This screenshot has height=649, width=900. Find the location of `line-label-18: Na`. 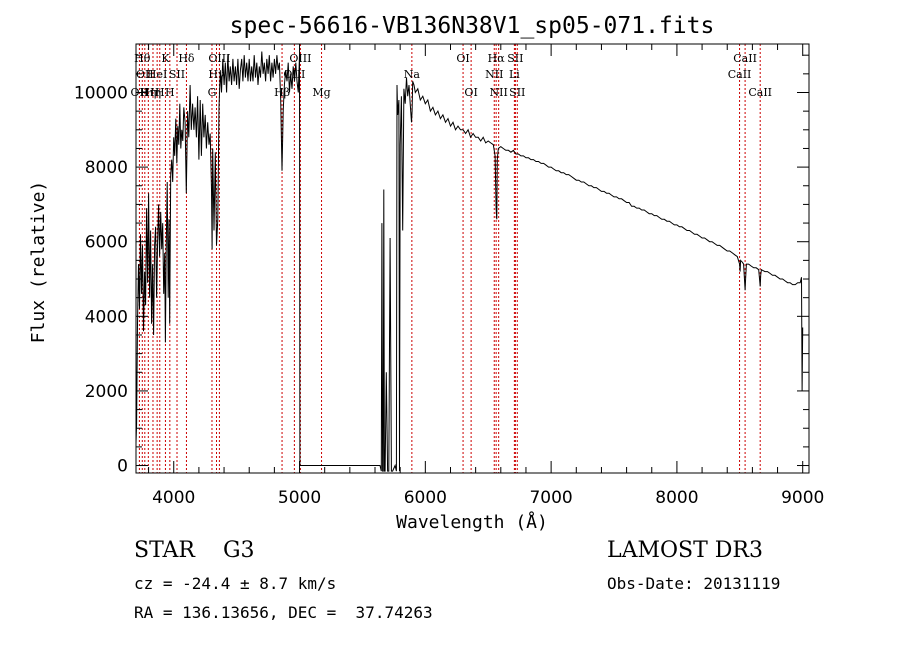

line-label-18: Na is located at coordinates (412, 74).